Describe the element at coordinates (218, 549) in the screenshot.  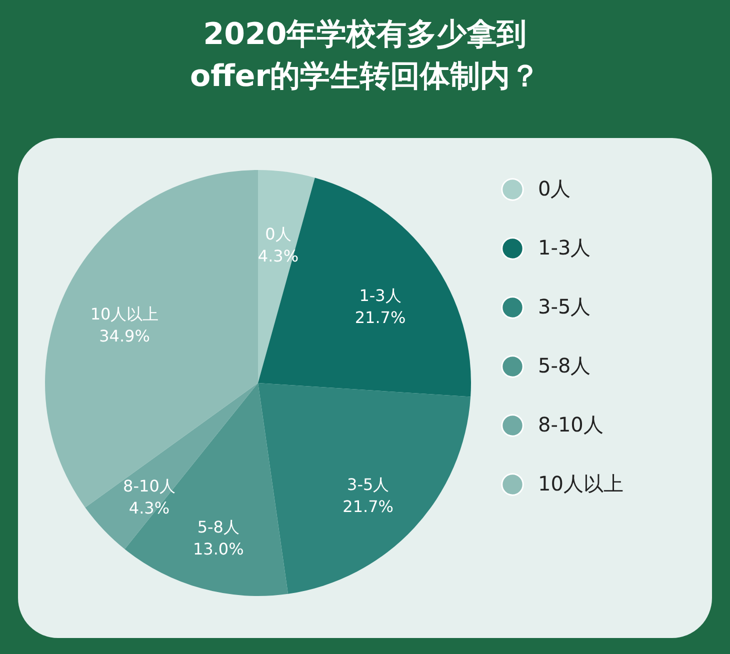
I see `data-label: 13.0%` at that location.